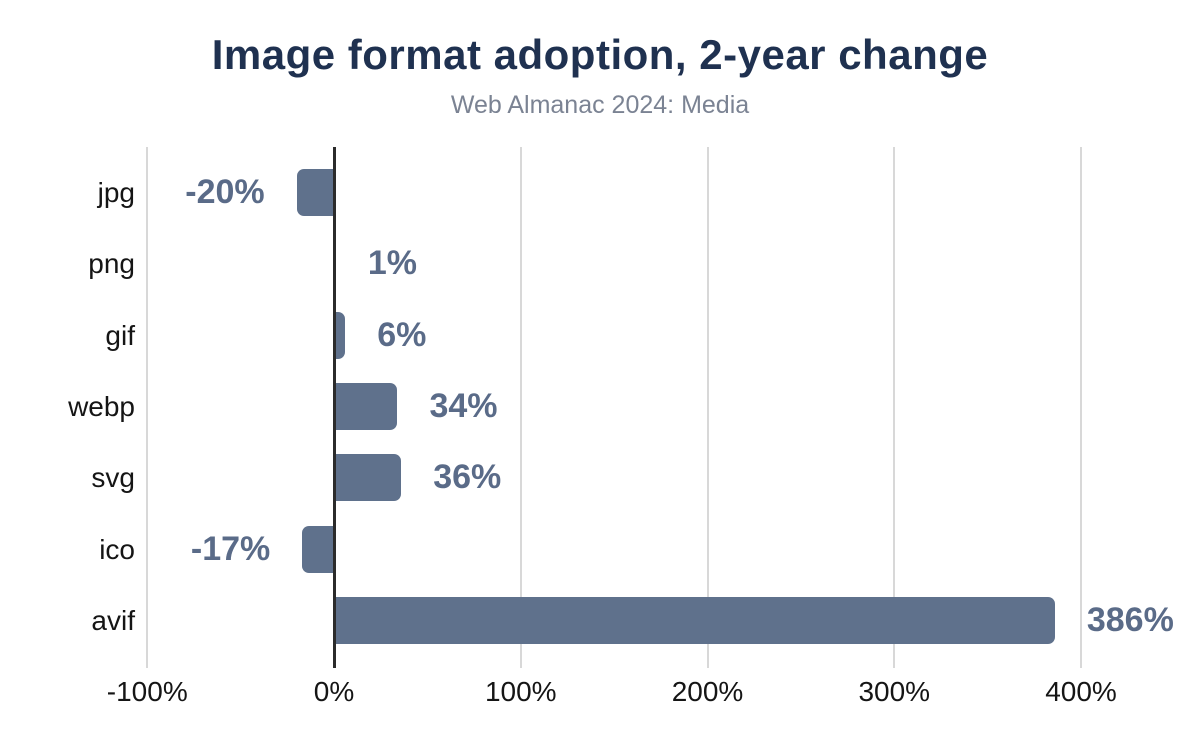 The height and width of the screenshot is (742, 1200). Describe the element at coordinates (894, 407) in the screenshot. I see `gridline-300pct` at that location.